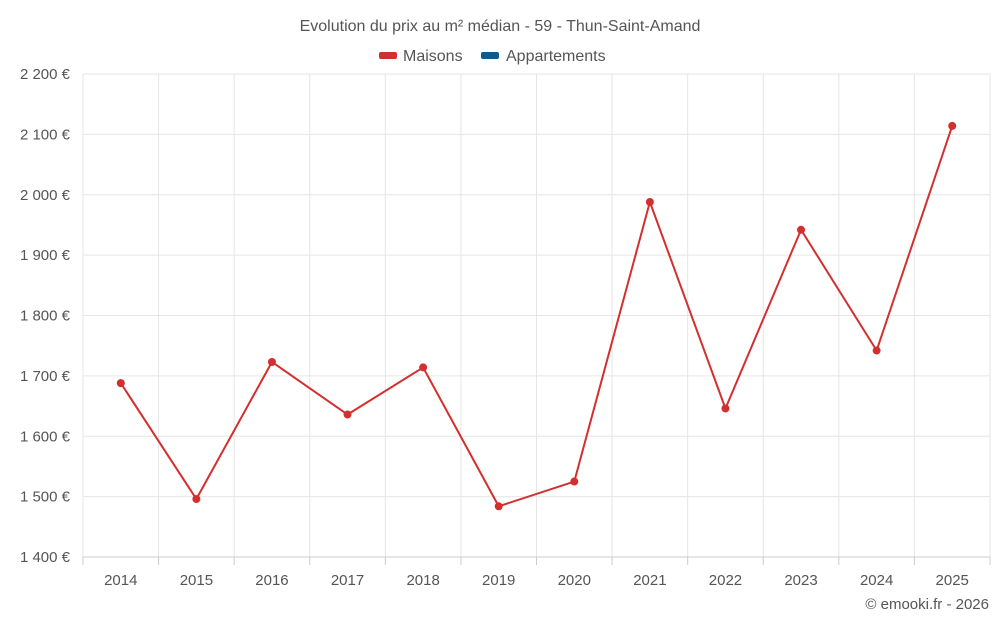 Image resolution: width=1000 pixels, height=625 pixels. Describe the element at coordinates (649, 580) in the screenshot. I see `x-tick-label: 2021` at that location.